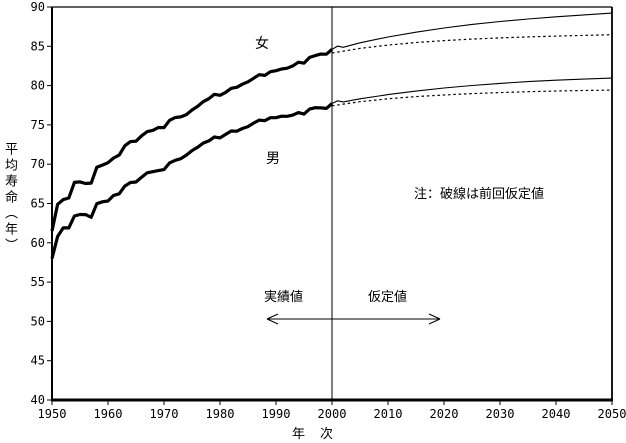 This screenshot has height=443, width=626. Describe the element at coordinates (500, 414) in the screenshot. I see `x-tick-label: 2030` at that location.